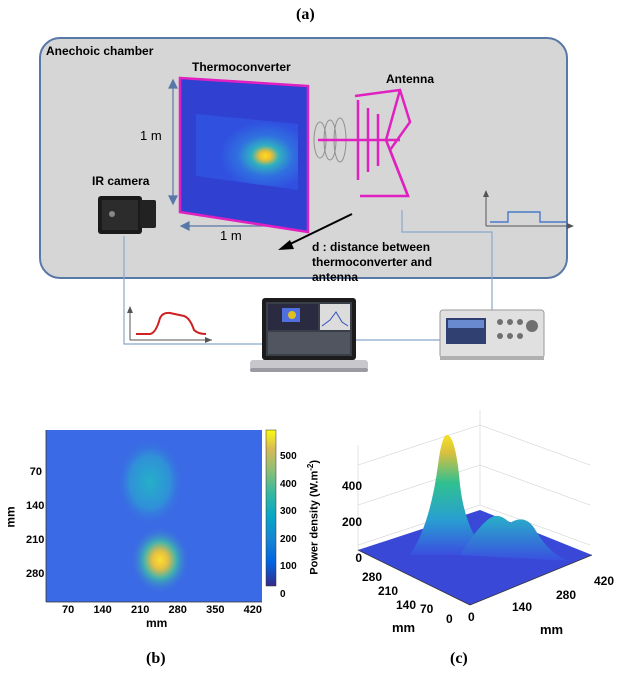  I want to click on antenna-label: Antenna, so click(410, 79).